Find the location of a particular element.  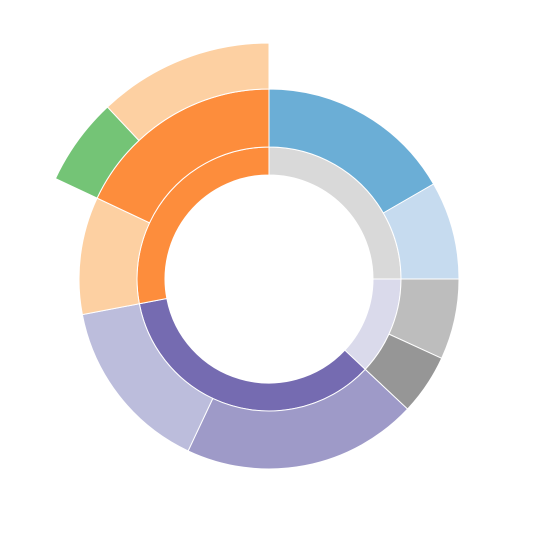

sunburst-segment-peach is located at coordinates (188, 92).